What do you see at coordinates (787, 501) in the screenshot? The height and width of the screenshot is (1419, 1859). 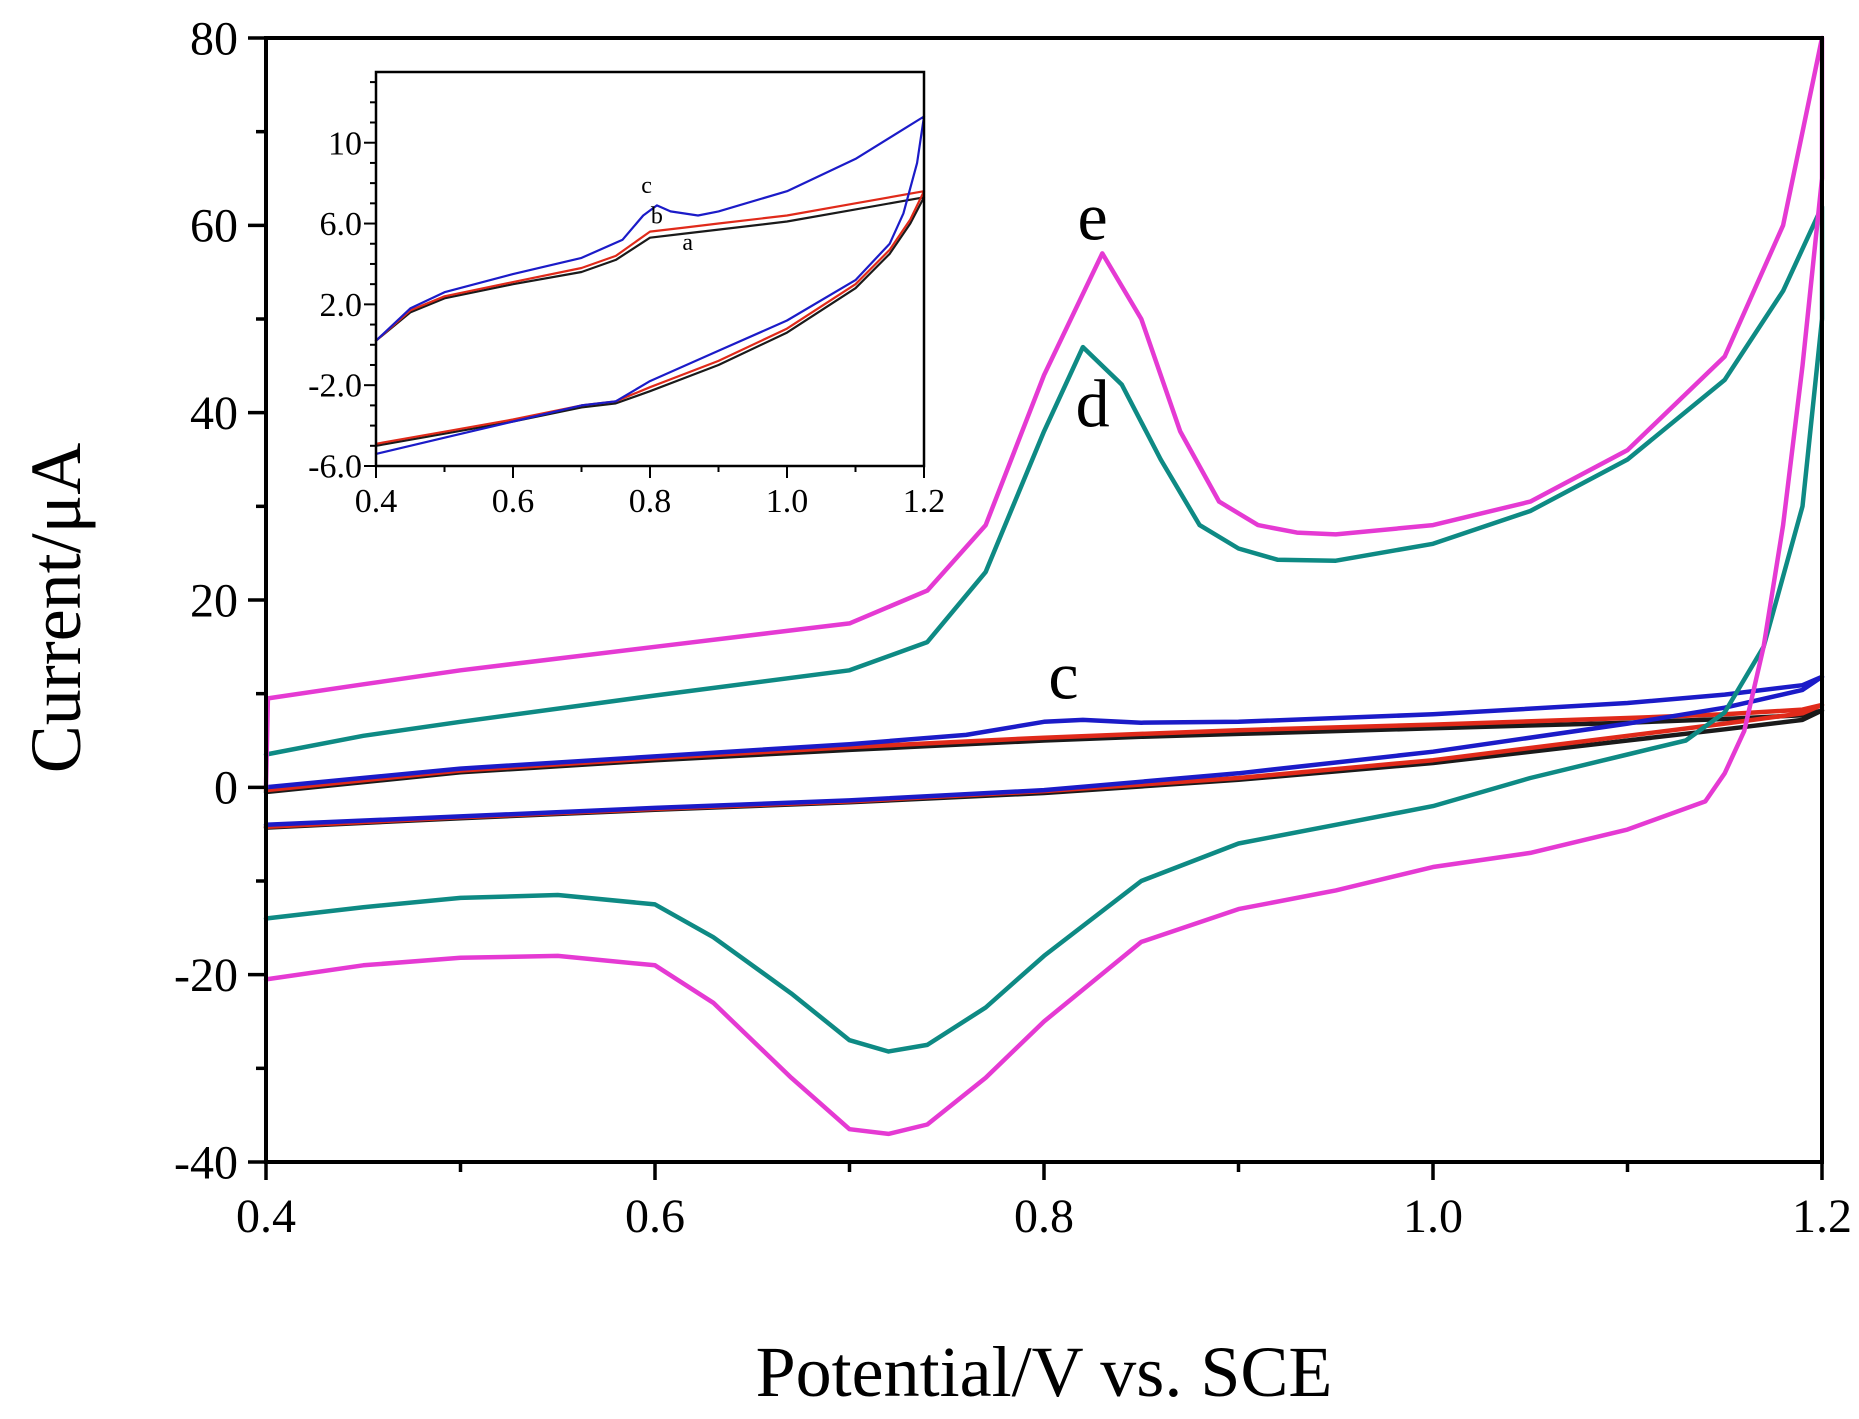 I see `inset-x-tick-label: 1.0` at bounding box center [787, 501].